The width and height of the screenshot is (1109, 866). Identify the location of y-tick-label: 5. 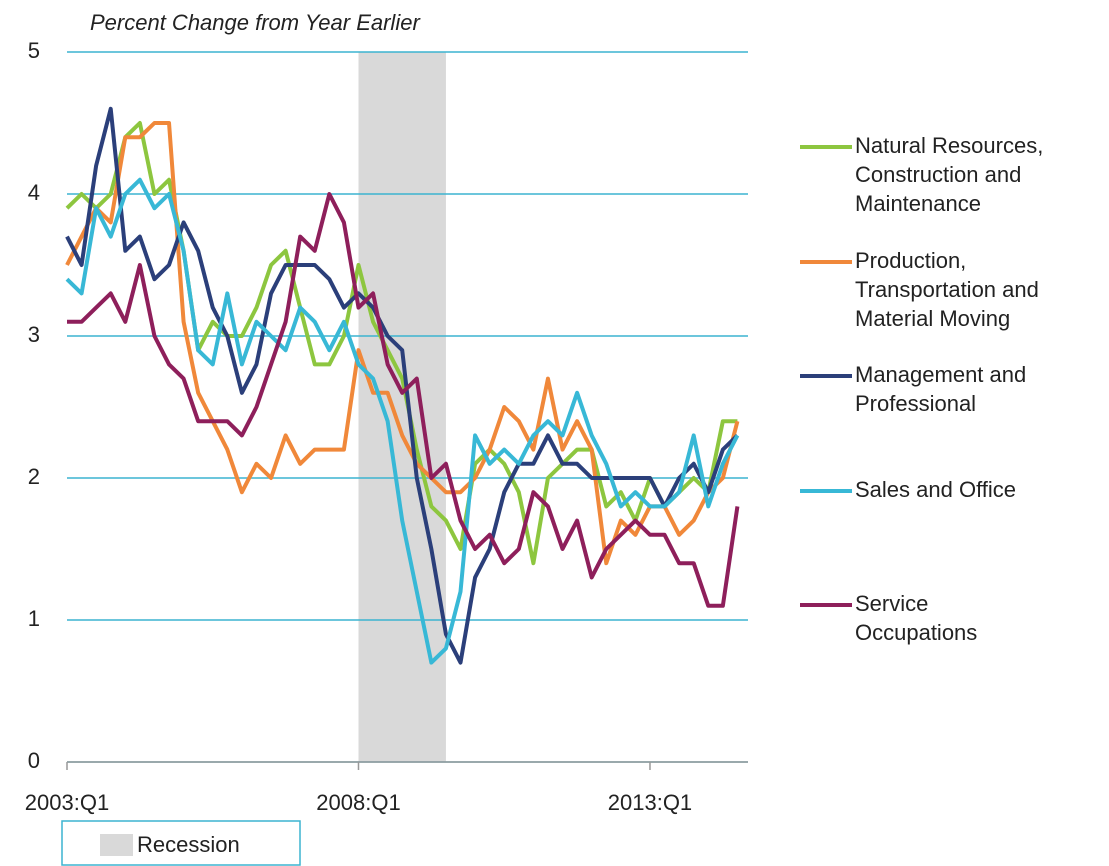
(34, 50).